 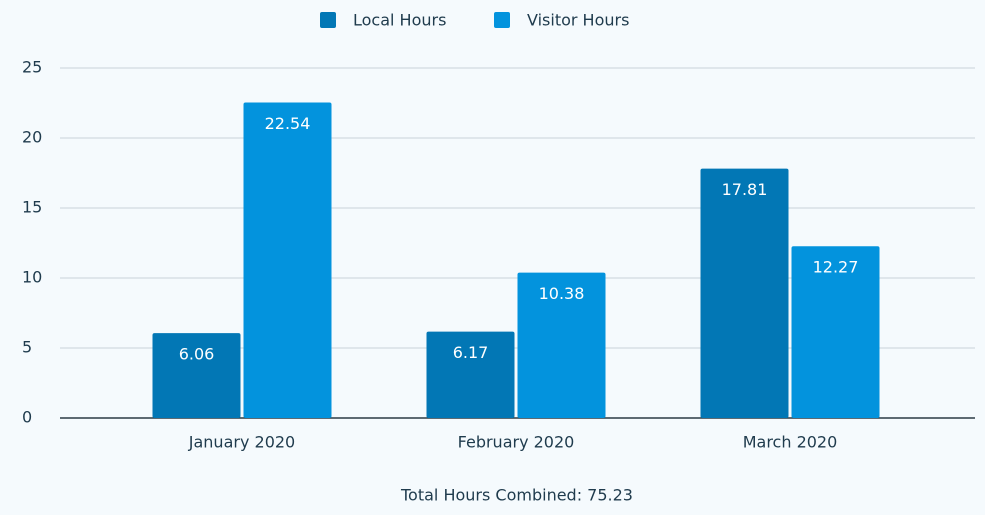 I want to click on footer-text: Total Hours Combined: 75.23, so click(x=516, y=495).